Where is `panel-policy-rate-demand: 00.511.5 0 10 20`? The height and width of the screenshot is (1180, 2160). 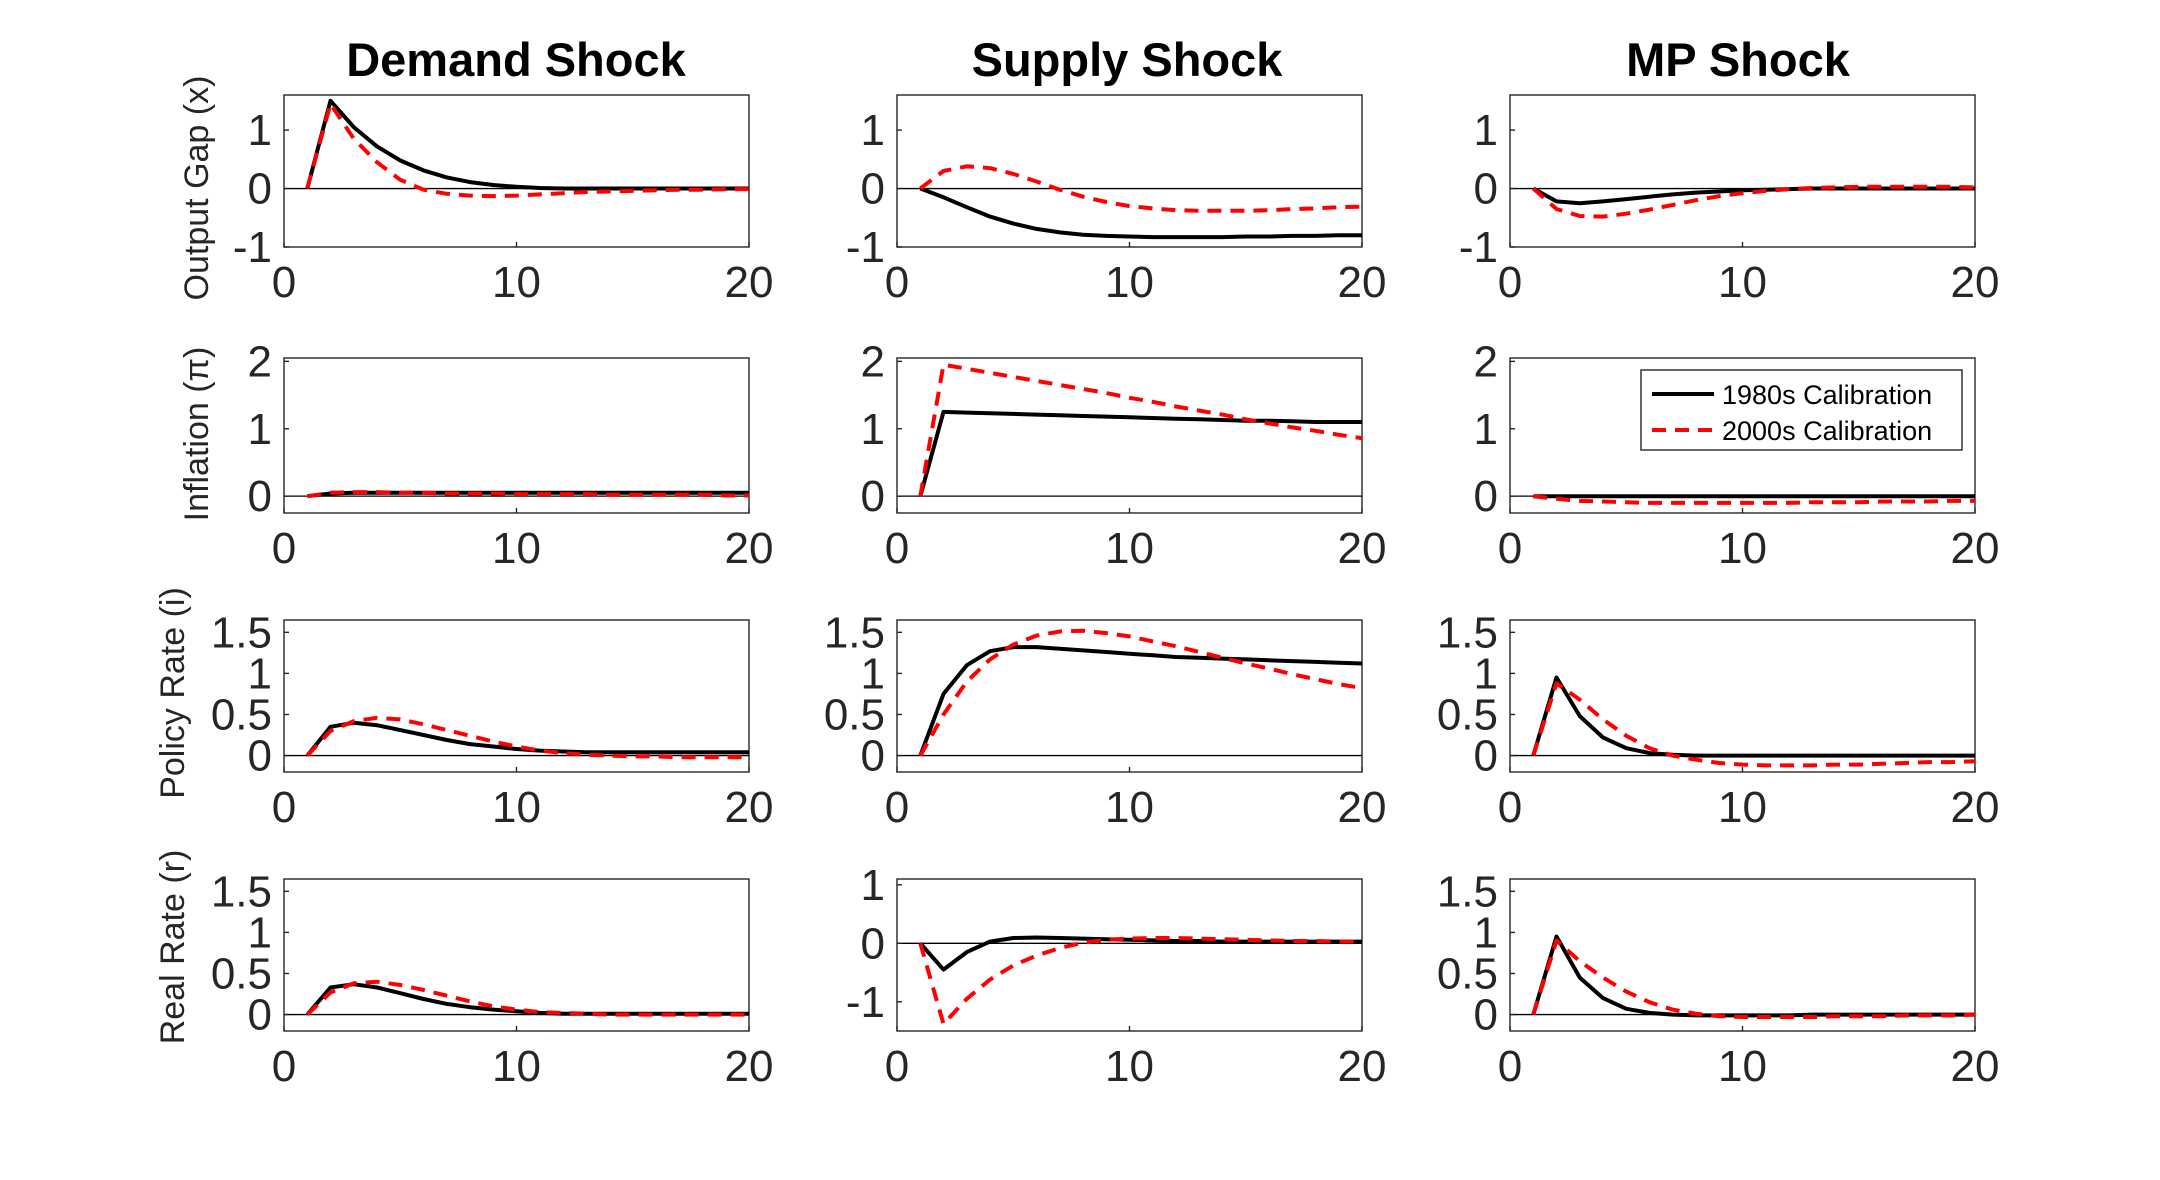
panel-policy-rate-demand: 00.511.5 0 10 20 is located at coordinates (492, 720).